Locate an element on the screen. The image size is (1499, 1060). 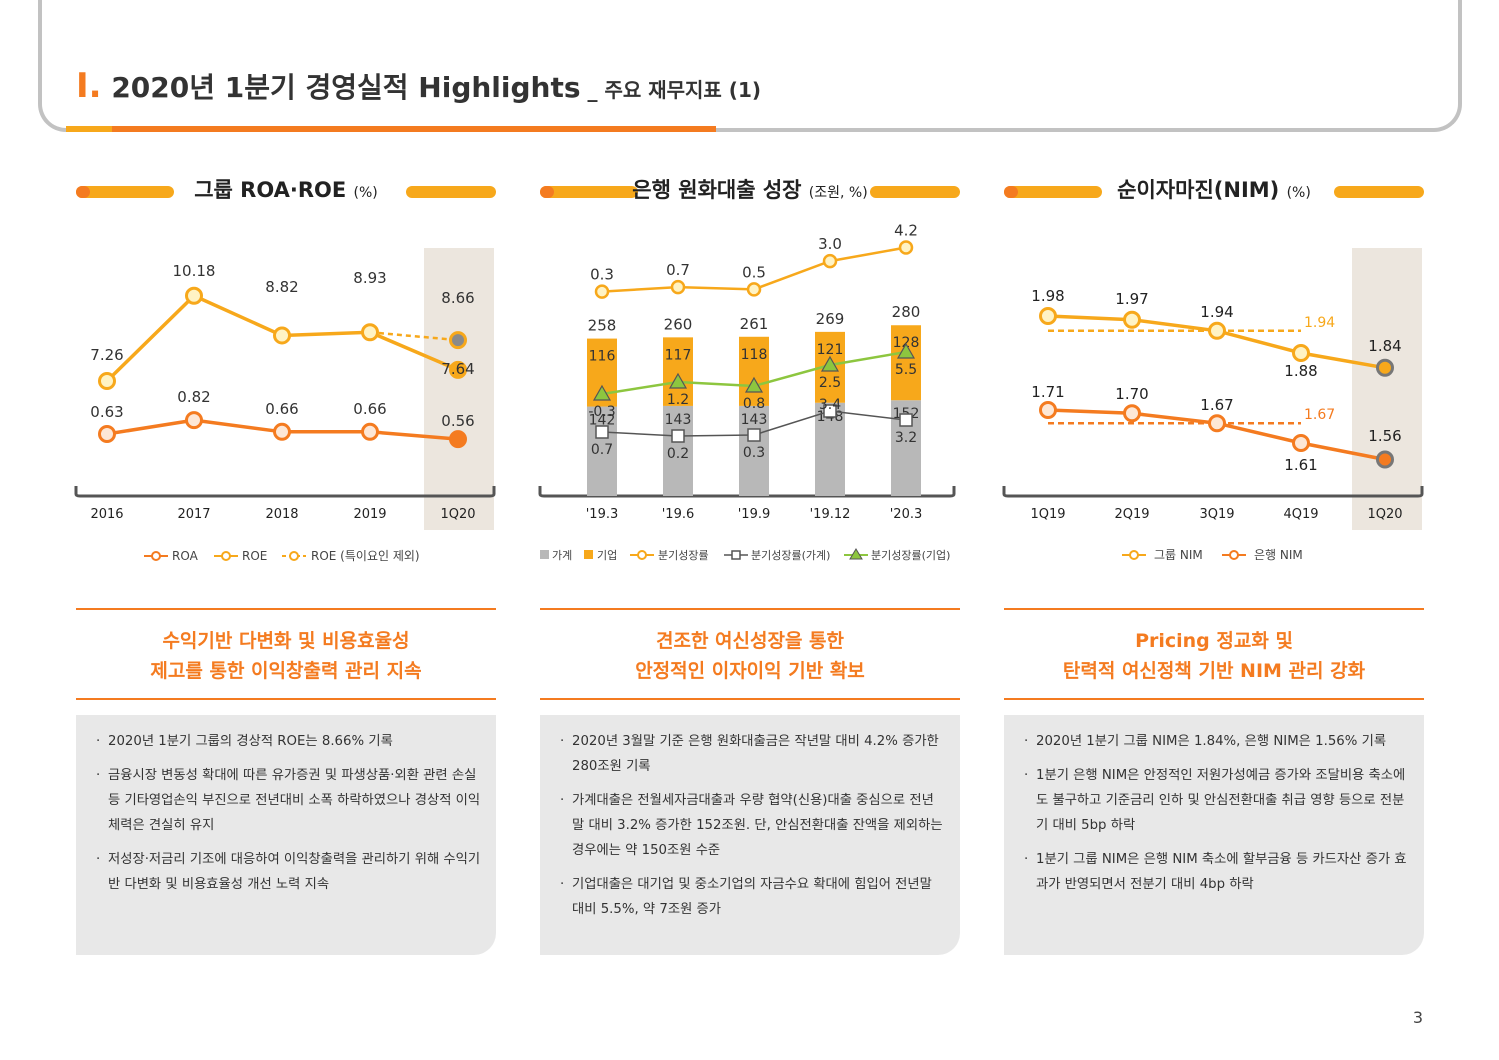
growth-point is located at coordinates (906, 247).